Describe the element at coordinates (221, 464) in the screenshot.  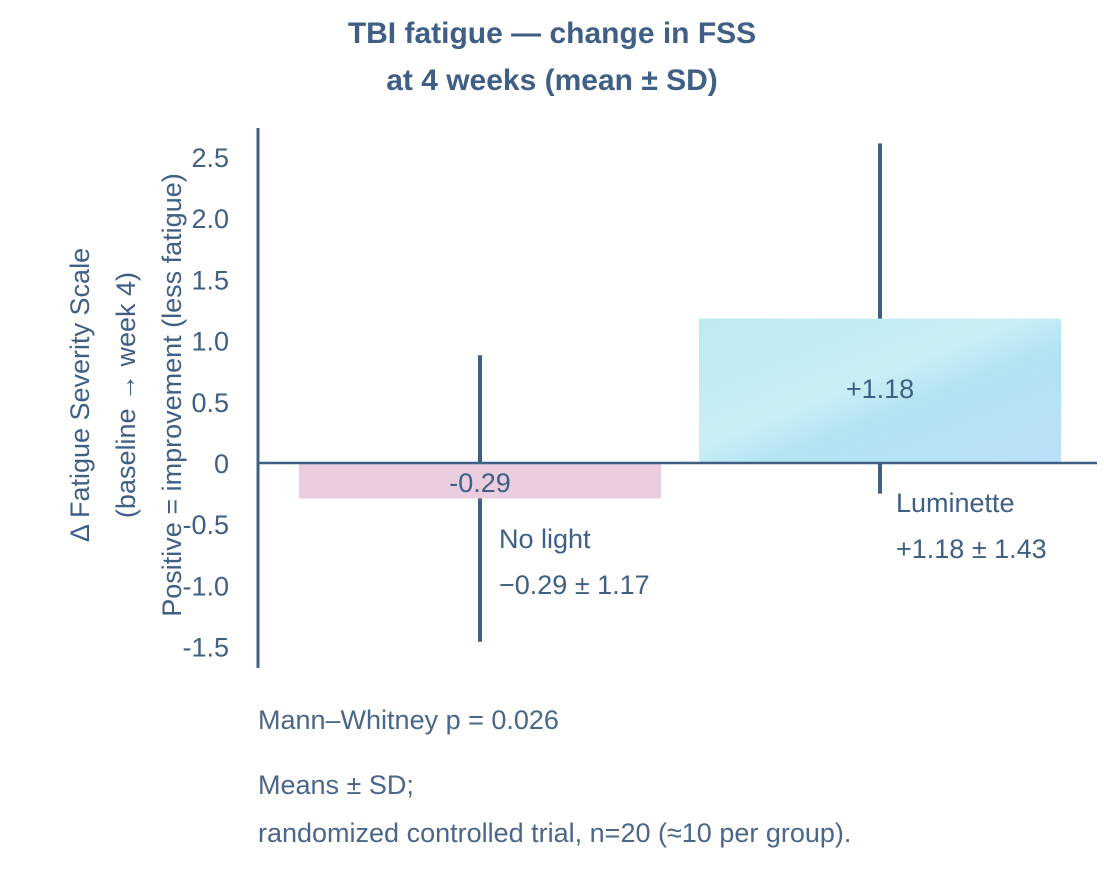
I see `y-tick-label: 0` at that location.